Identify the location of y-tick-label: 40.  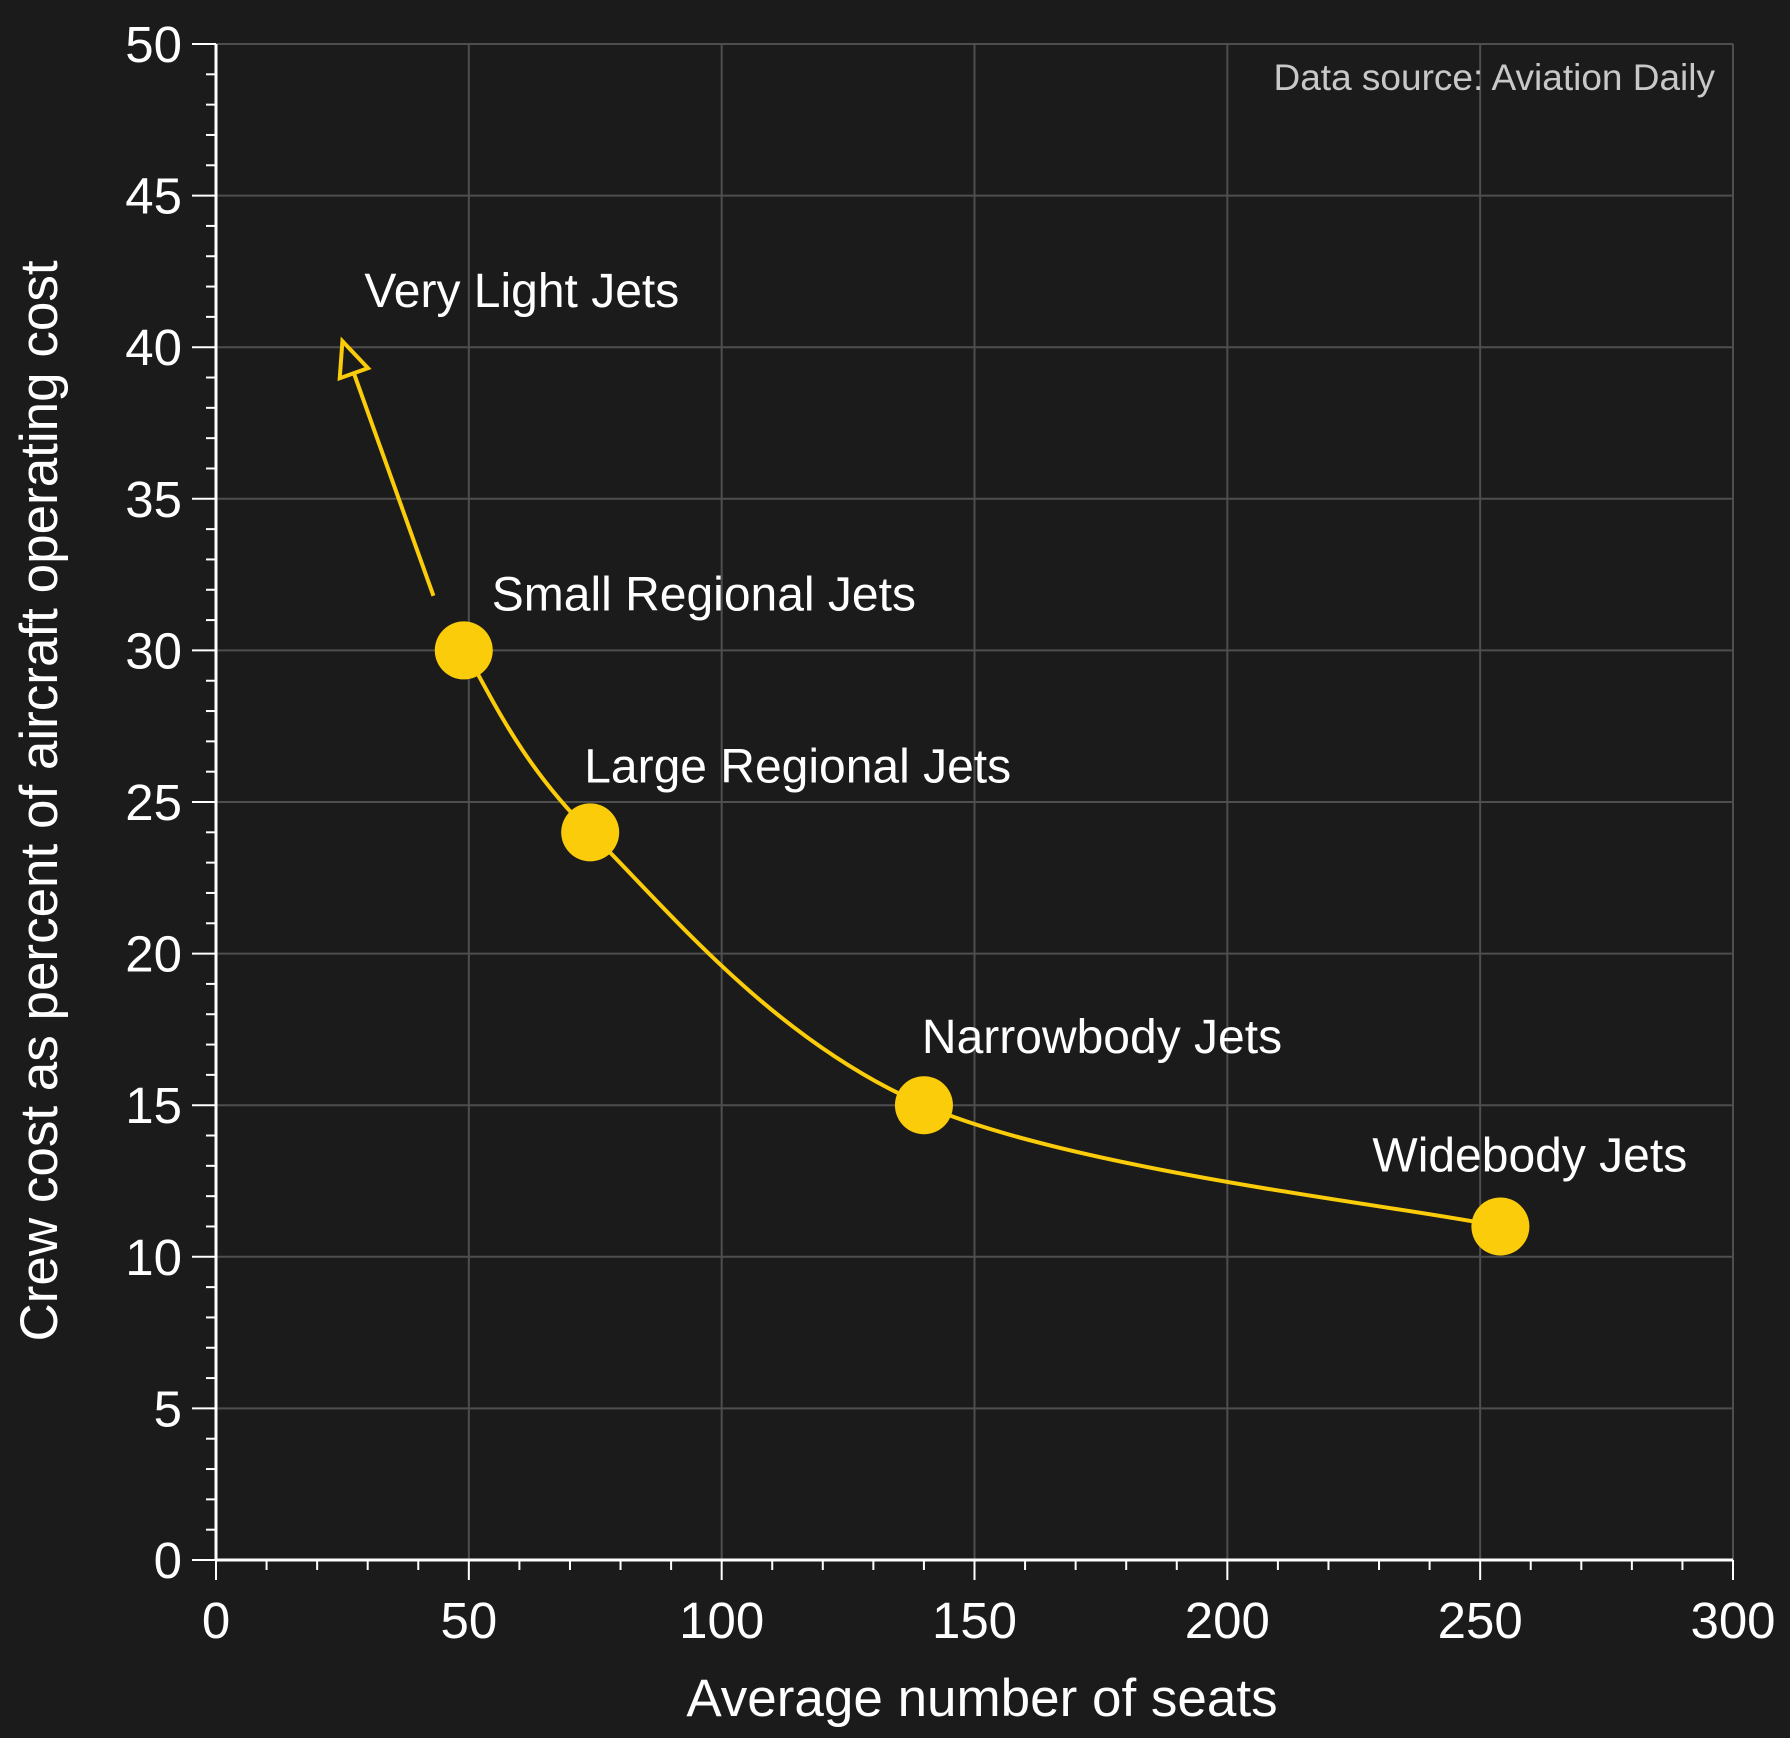
(153, 347).